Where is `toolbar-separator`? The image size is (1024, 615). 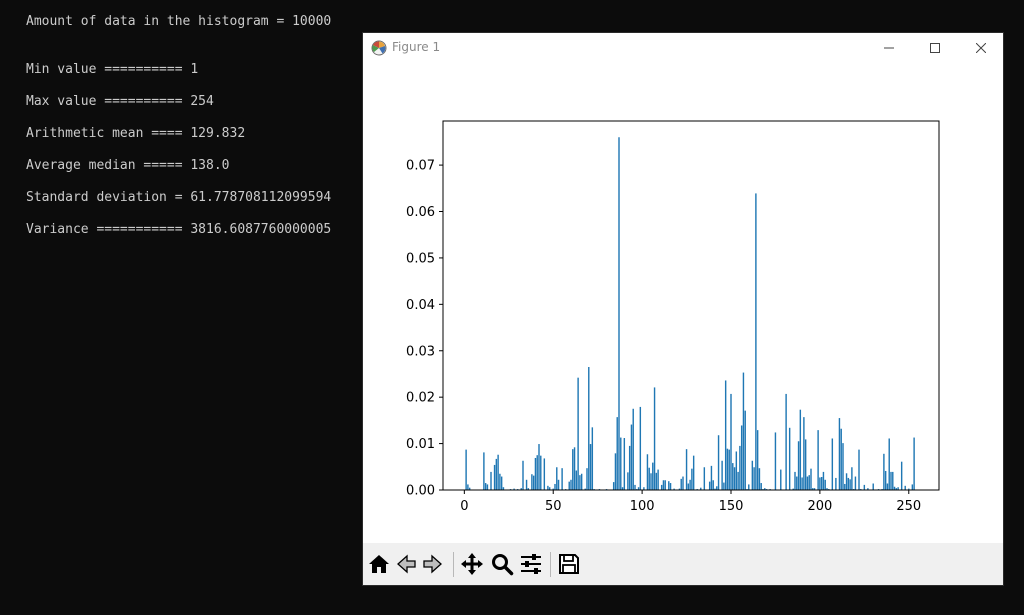 toolbar-separator is located at coordinates (453, 564).